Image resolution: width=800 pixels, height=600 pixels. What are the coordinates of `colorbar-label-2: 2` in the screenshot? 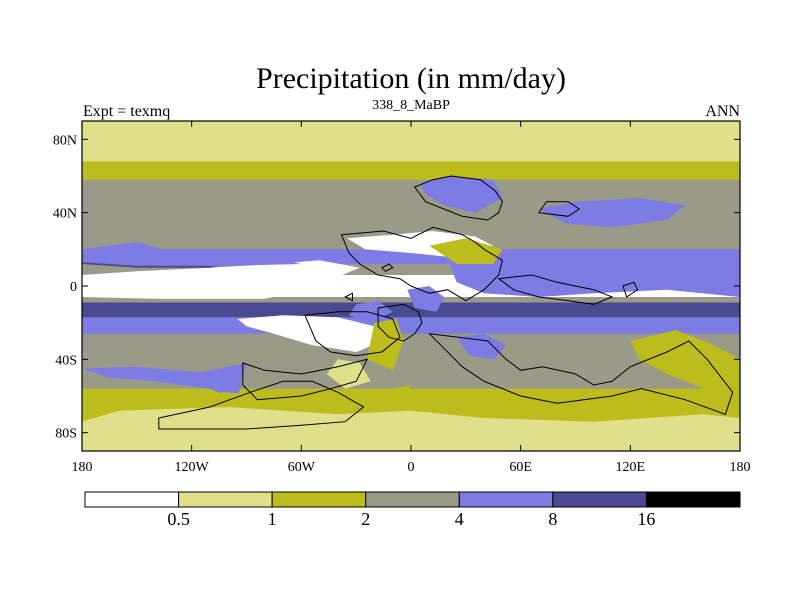 It's located at (365, 519).